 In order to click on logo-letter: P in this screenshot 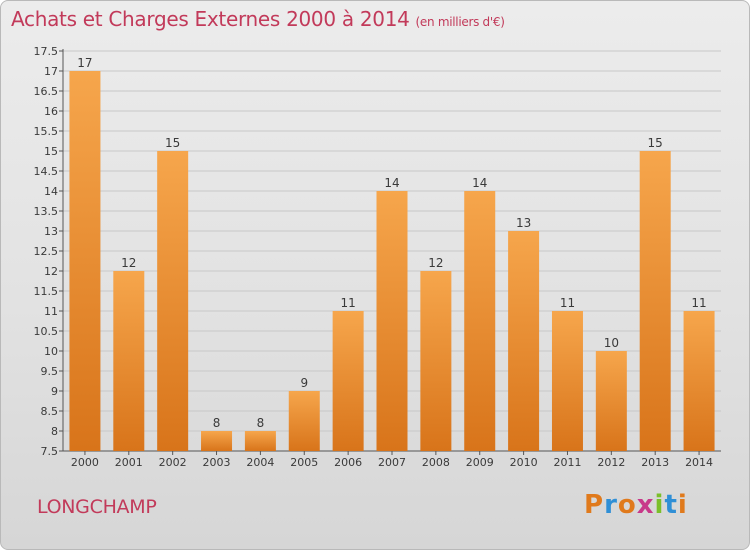, I will do `click(594, 505)`.